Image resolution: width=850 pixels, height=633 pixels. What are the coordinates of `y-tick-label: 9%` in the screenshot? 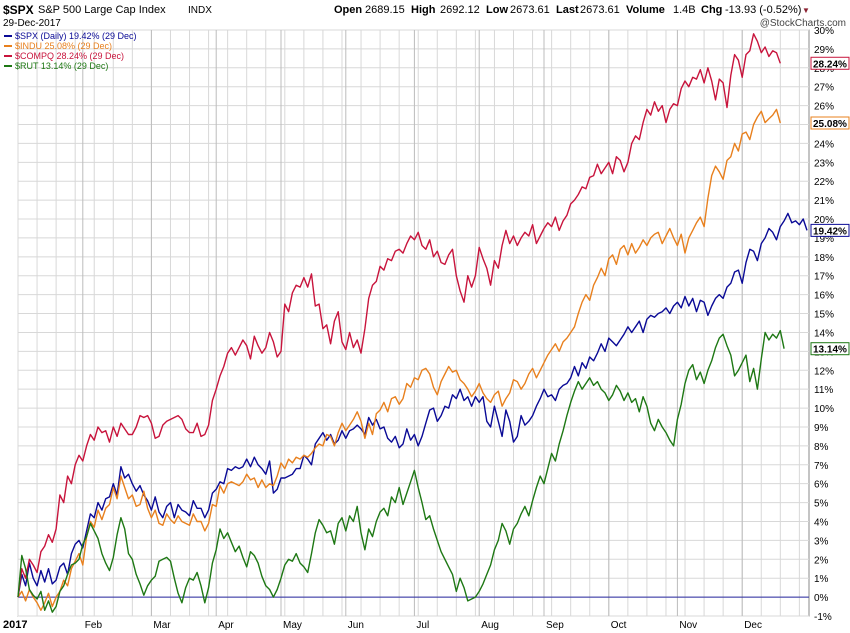 It's located at (821, 428).